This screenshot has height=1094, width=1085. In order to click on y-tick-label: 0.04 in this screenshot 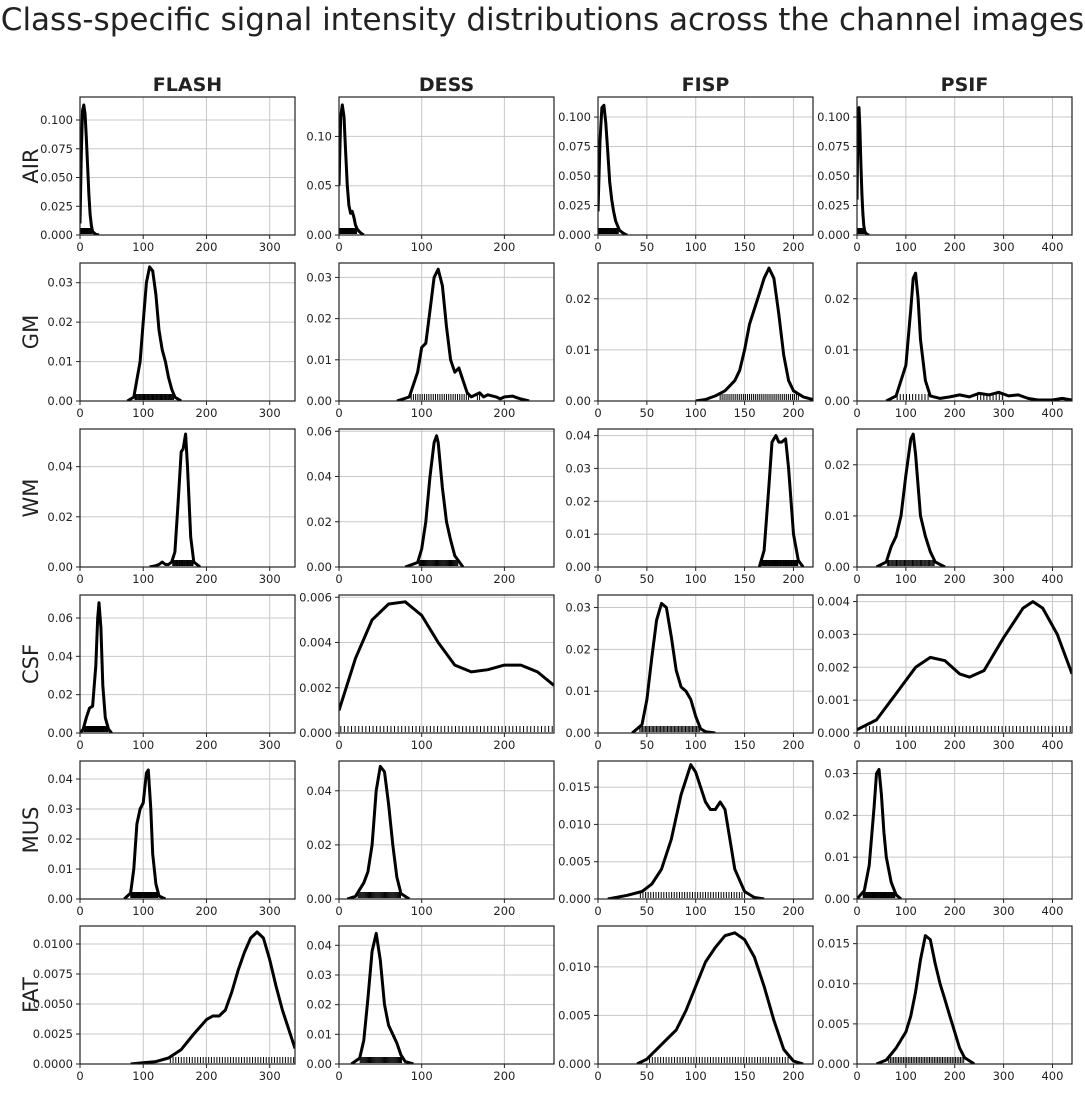, I will do `click(578, 436)`.